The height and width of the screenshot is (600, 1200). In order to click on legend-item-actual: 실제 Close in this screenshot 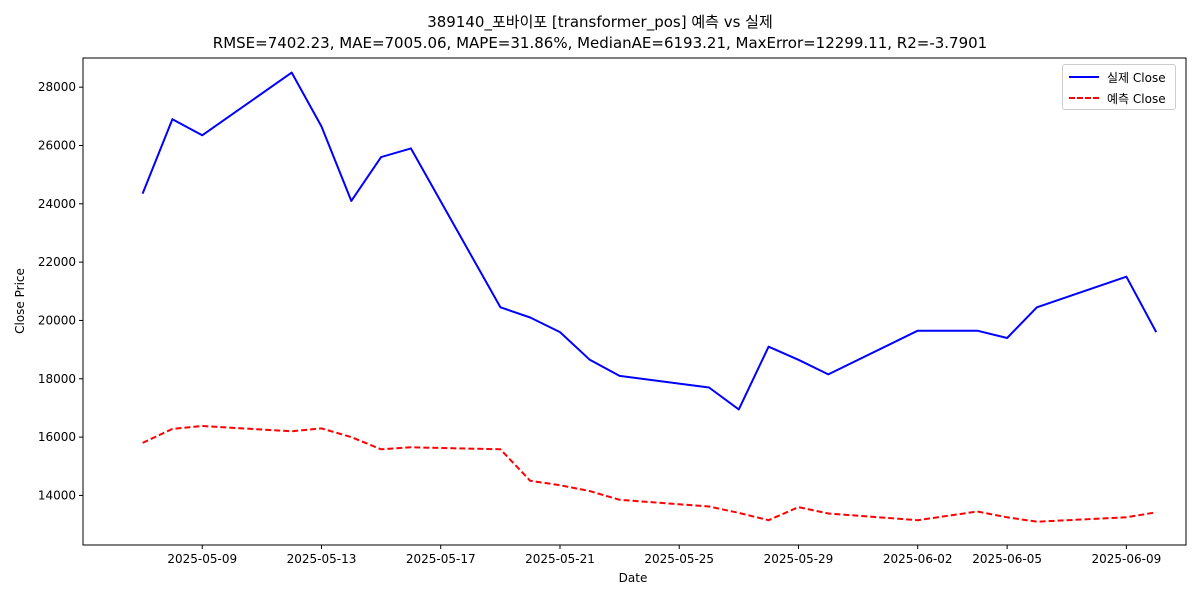, I will do `click(1117, 77)`.